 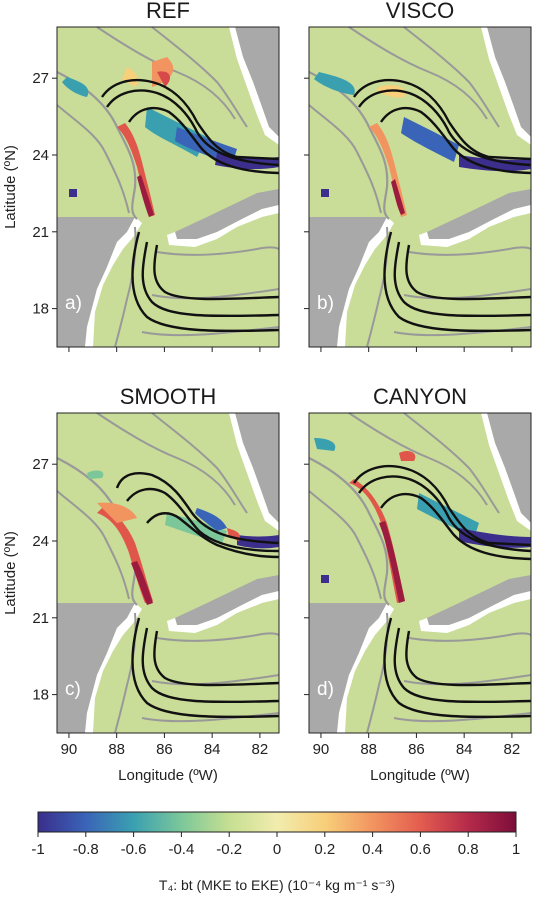 What do you see at coordinates (229, 849) in the screenshot?
I see `colorbar-tick-label: -0.2` at bounding box center [229, 849].